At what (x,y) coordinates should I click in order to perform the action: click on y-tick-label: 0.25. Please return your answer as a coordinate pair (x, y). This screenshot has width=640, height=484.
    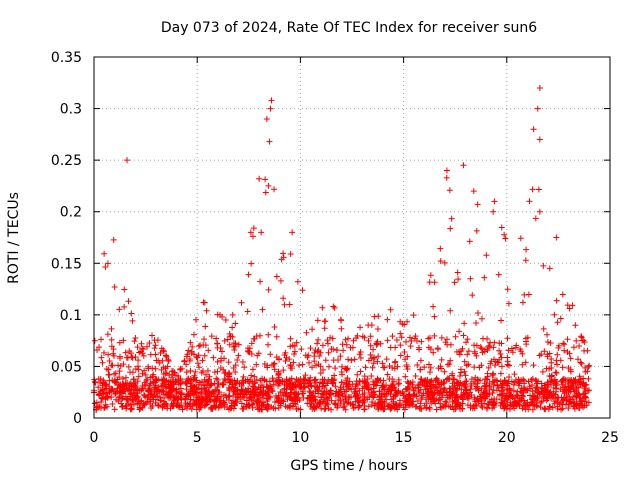
    Looking at the image, I should click on (66, 161).